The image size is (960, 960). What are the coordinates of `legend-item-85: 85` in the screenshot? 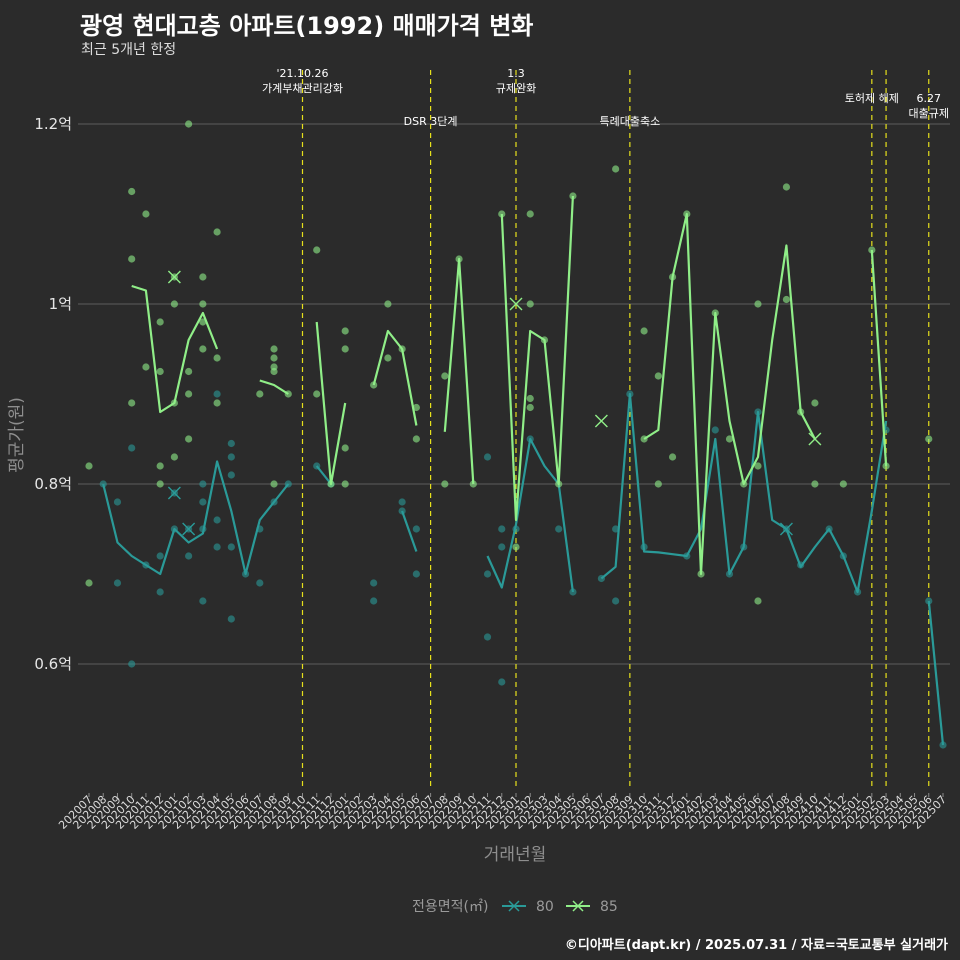 It's located at (592, 907).